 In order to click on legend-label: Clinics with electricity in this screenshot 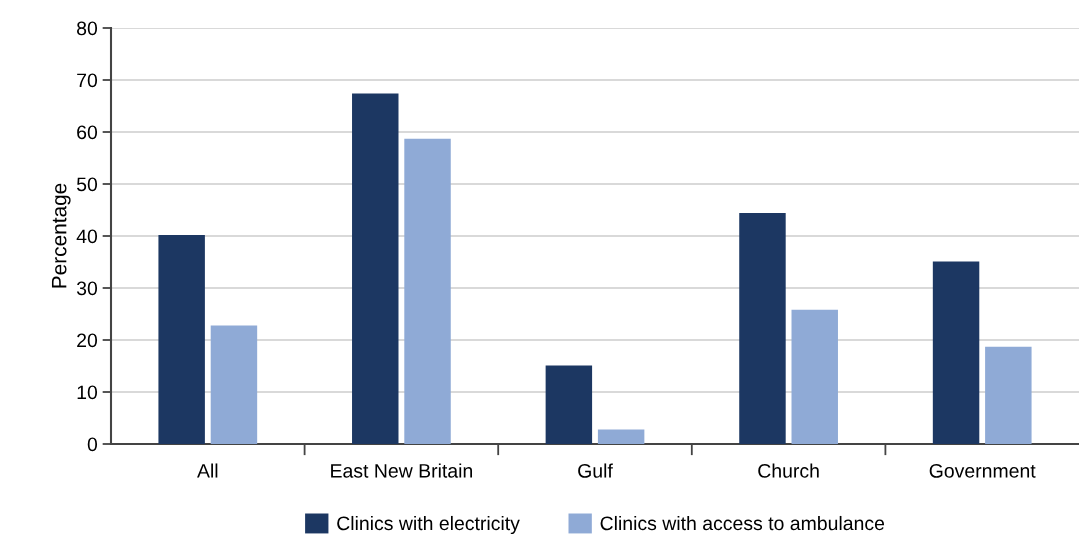, I will do `click(428, 525)`.